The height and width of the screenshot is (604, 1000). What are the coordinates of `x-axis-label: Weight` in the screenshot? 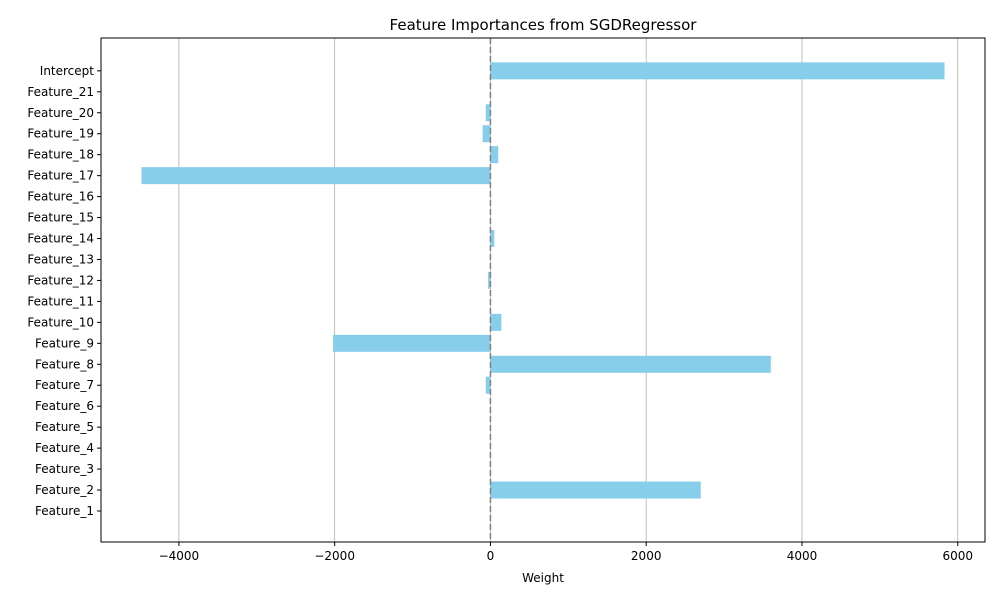 It's located at (543, 578).